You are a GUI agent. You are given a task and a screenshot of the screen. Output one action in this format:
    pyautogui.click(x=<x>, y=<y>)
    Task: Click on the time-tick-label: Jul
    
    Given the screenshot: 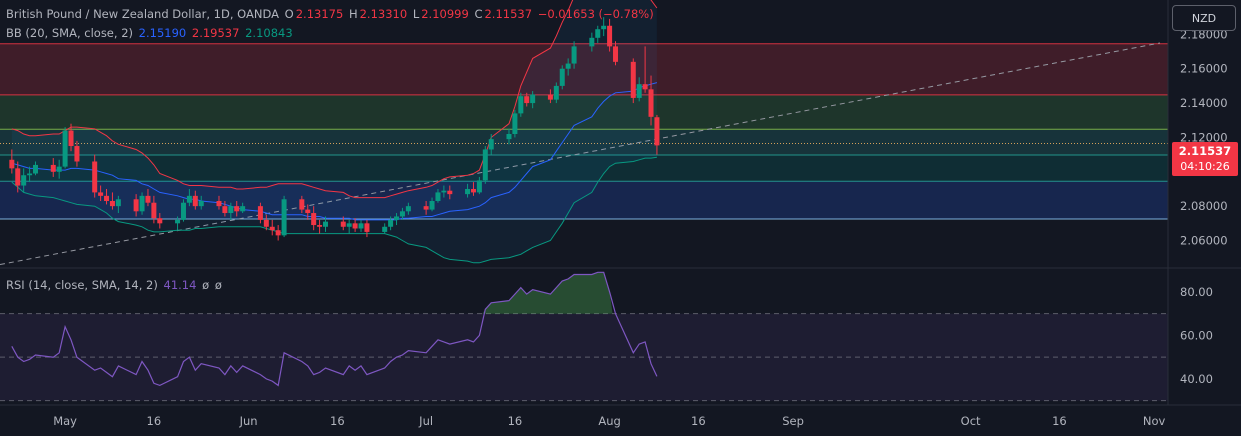 What is the action you would take?
    pyautogui.click(x=425, y=421)
    